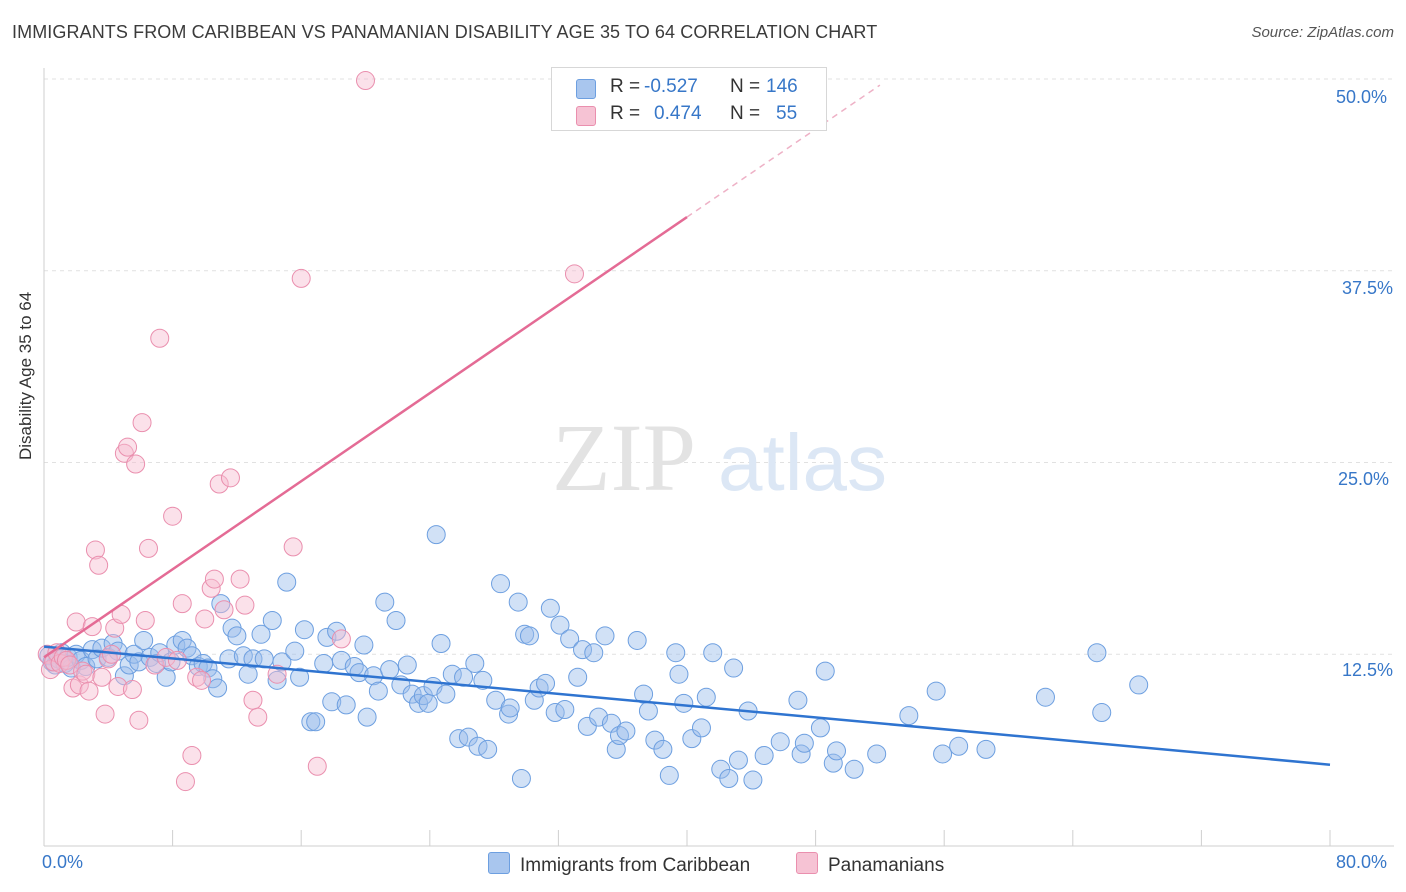 The width and height of the screenshot is (1406, 892). I want to click on legend-n-value-panamanian: 55, so click(787, 113).